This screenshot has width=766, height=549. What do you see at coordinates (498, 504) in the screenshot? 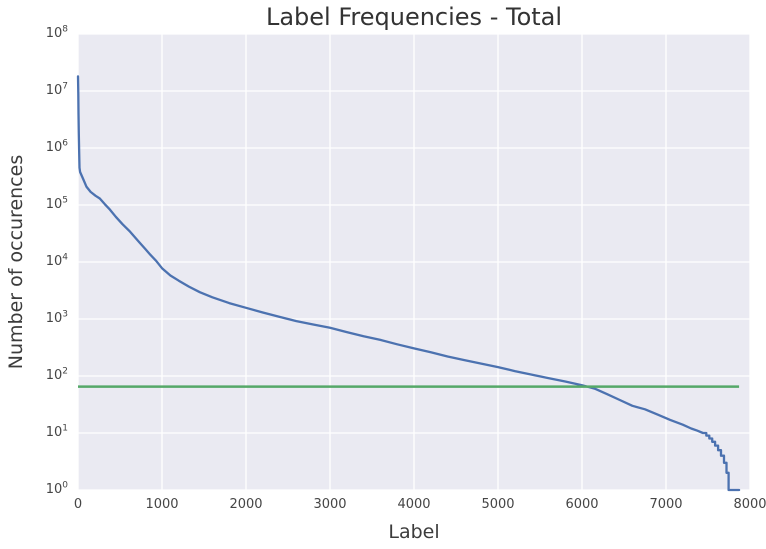
I see `x-tick-label: 5000` at bounding box center [498, 504].